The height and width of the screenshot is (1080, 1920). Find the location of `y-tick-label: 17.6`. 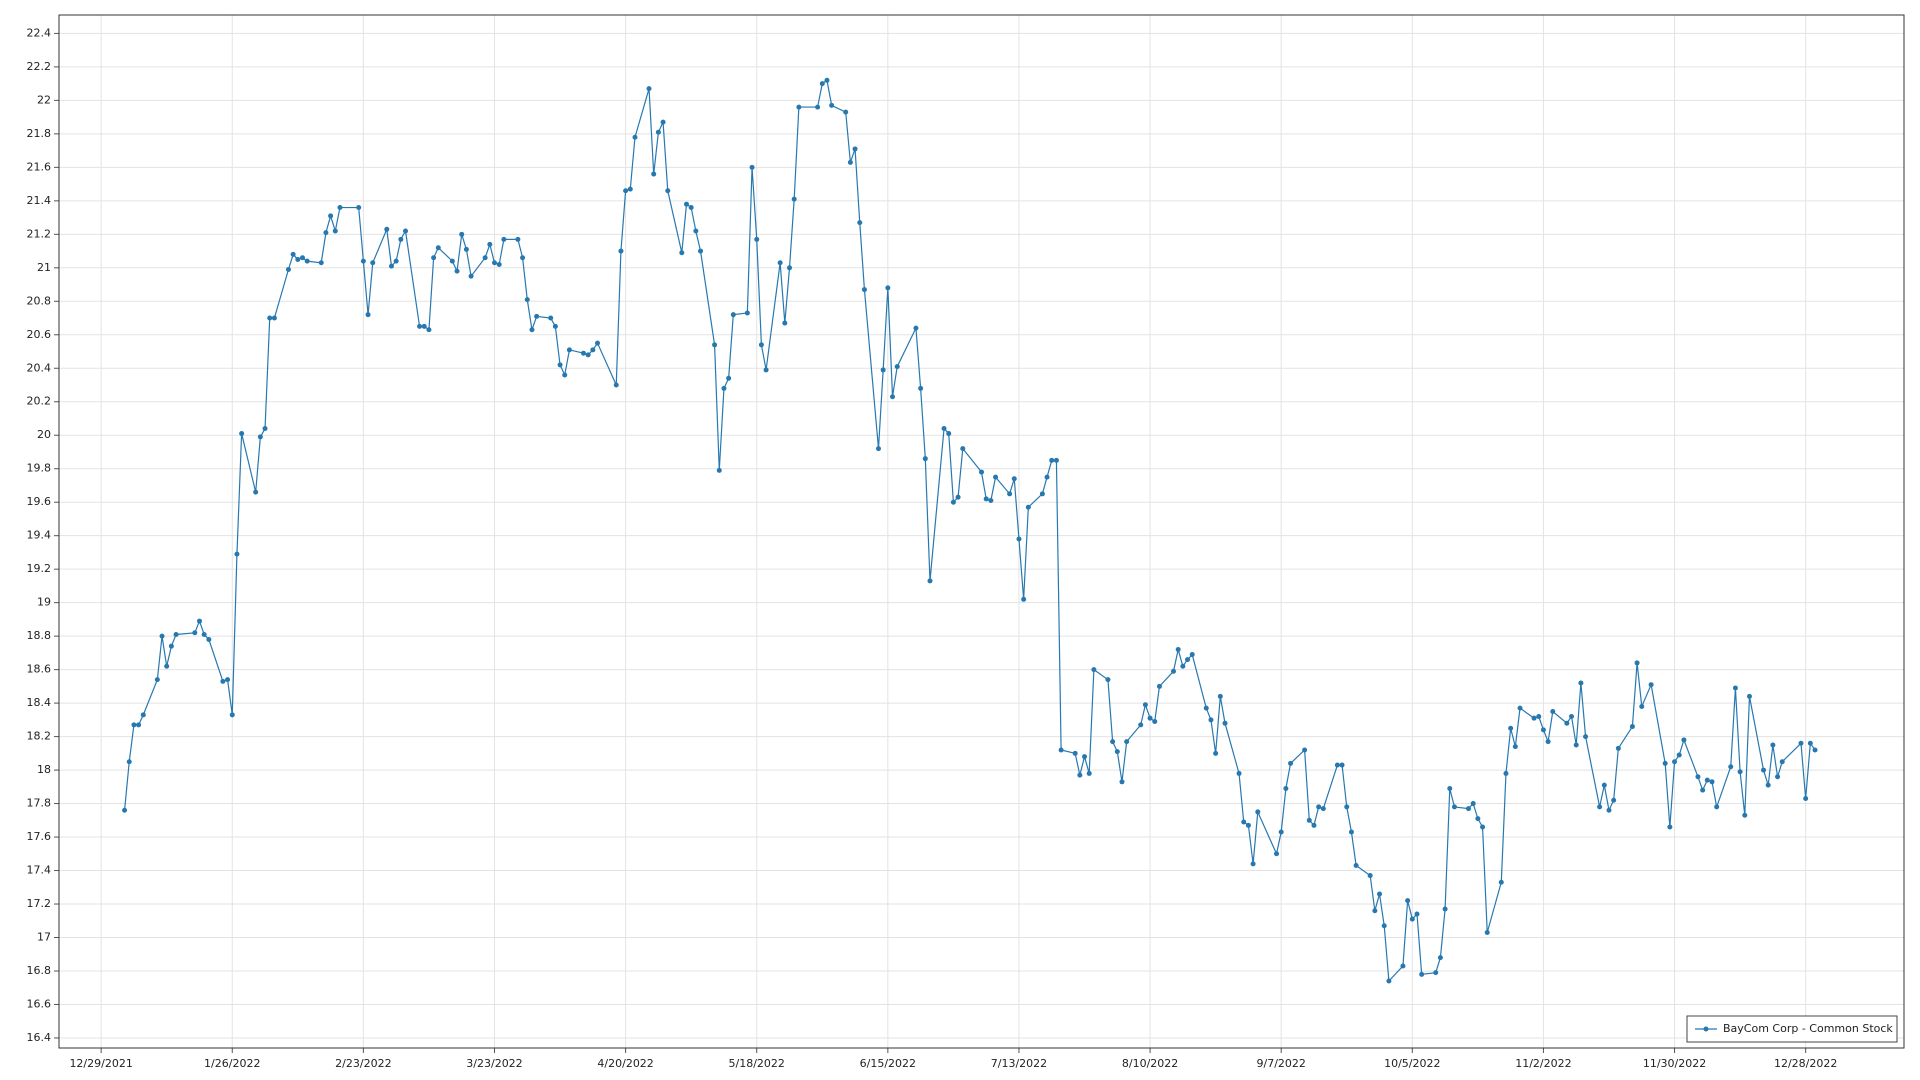

y-tick-label: 17.6 is located at coordinates (39, 836).